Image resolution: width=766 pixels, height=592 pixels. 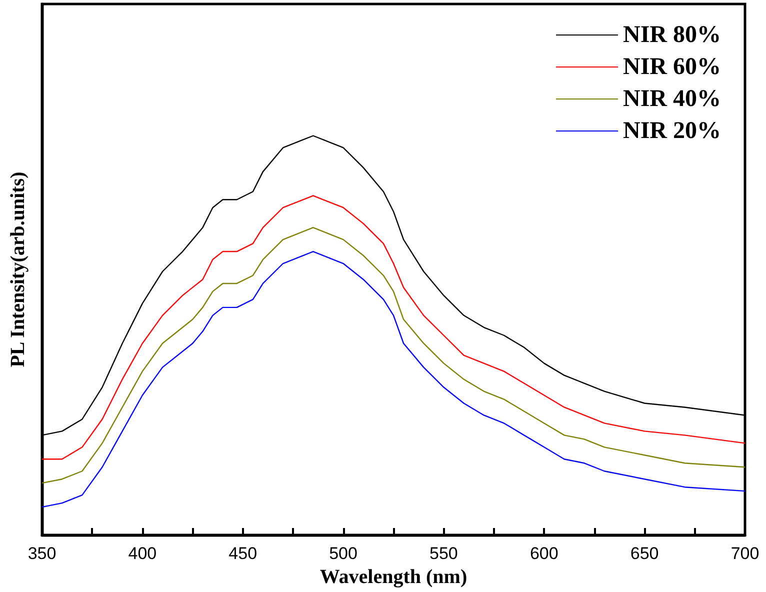 I want to click on legend-label: NIR 60%, so click(x=672, y=67).